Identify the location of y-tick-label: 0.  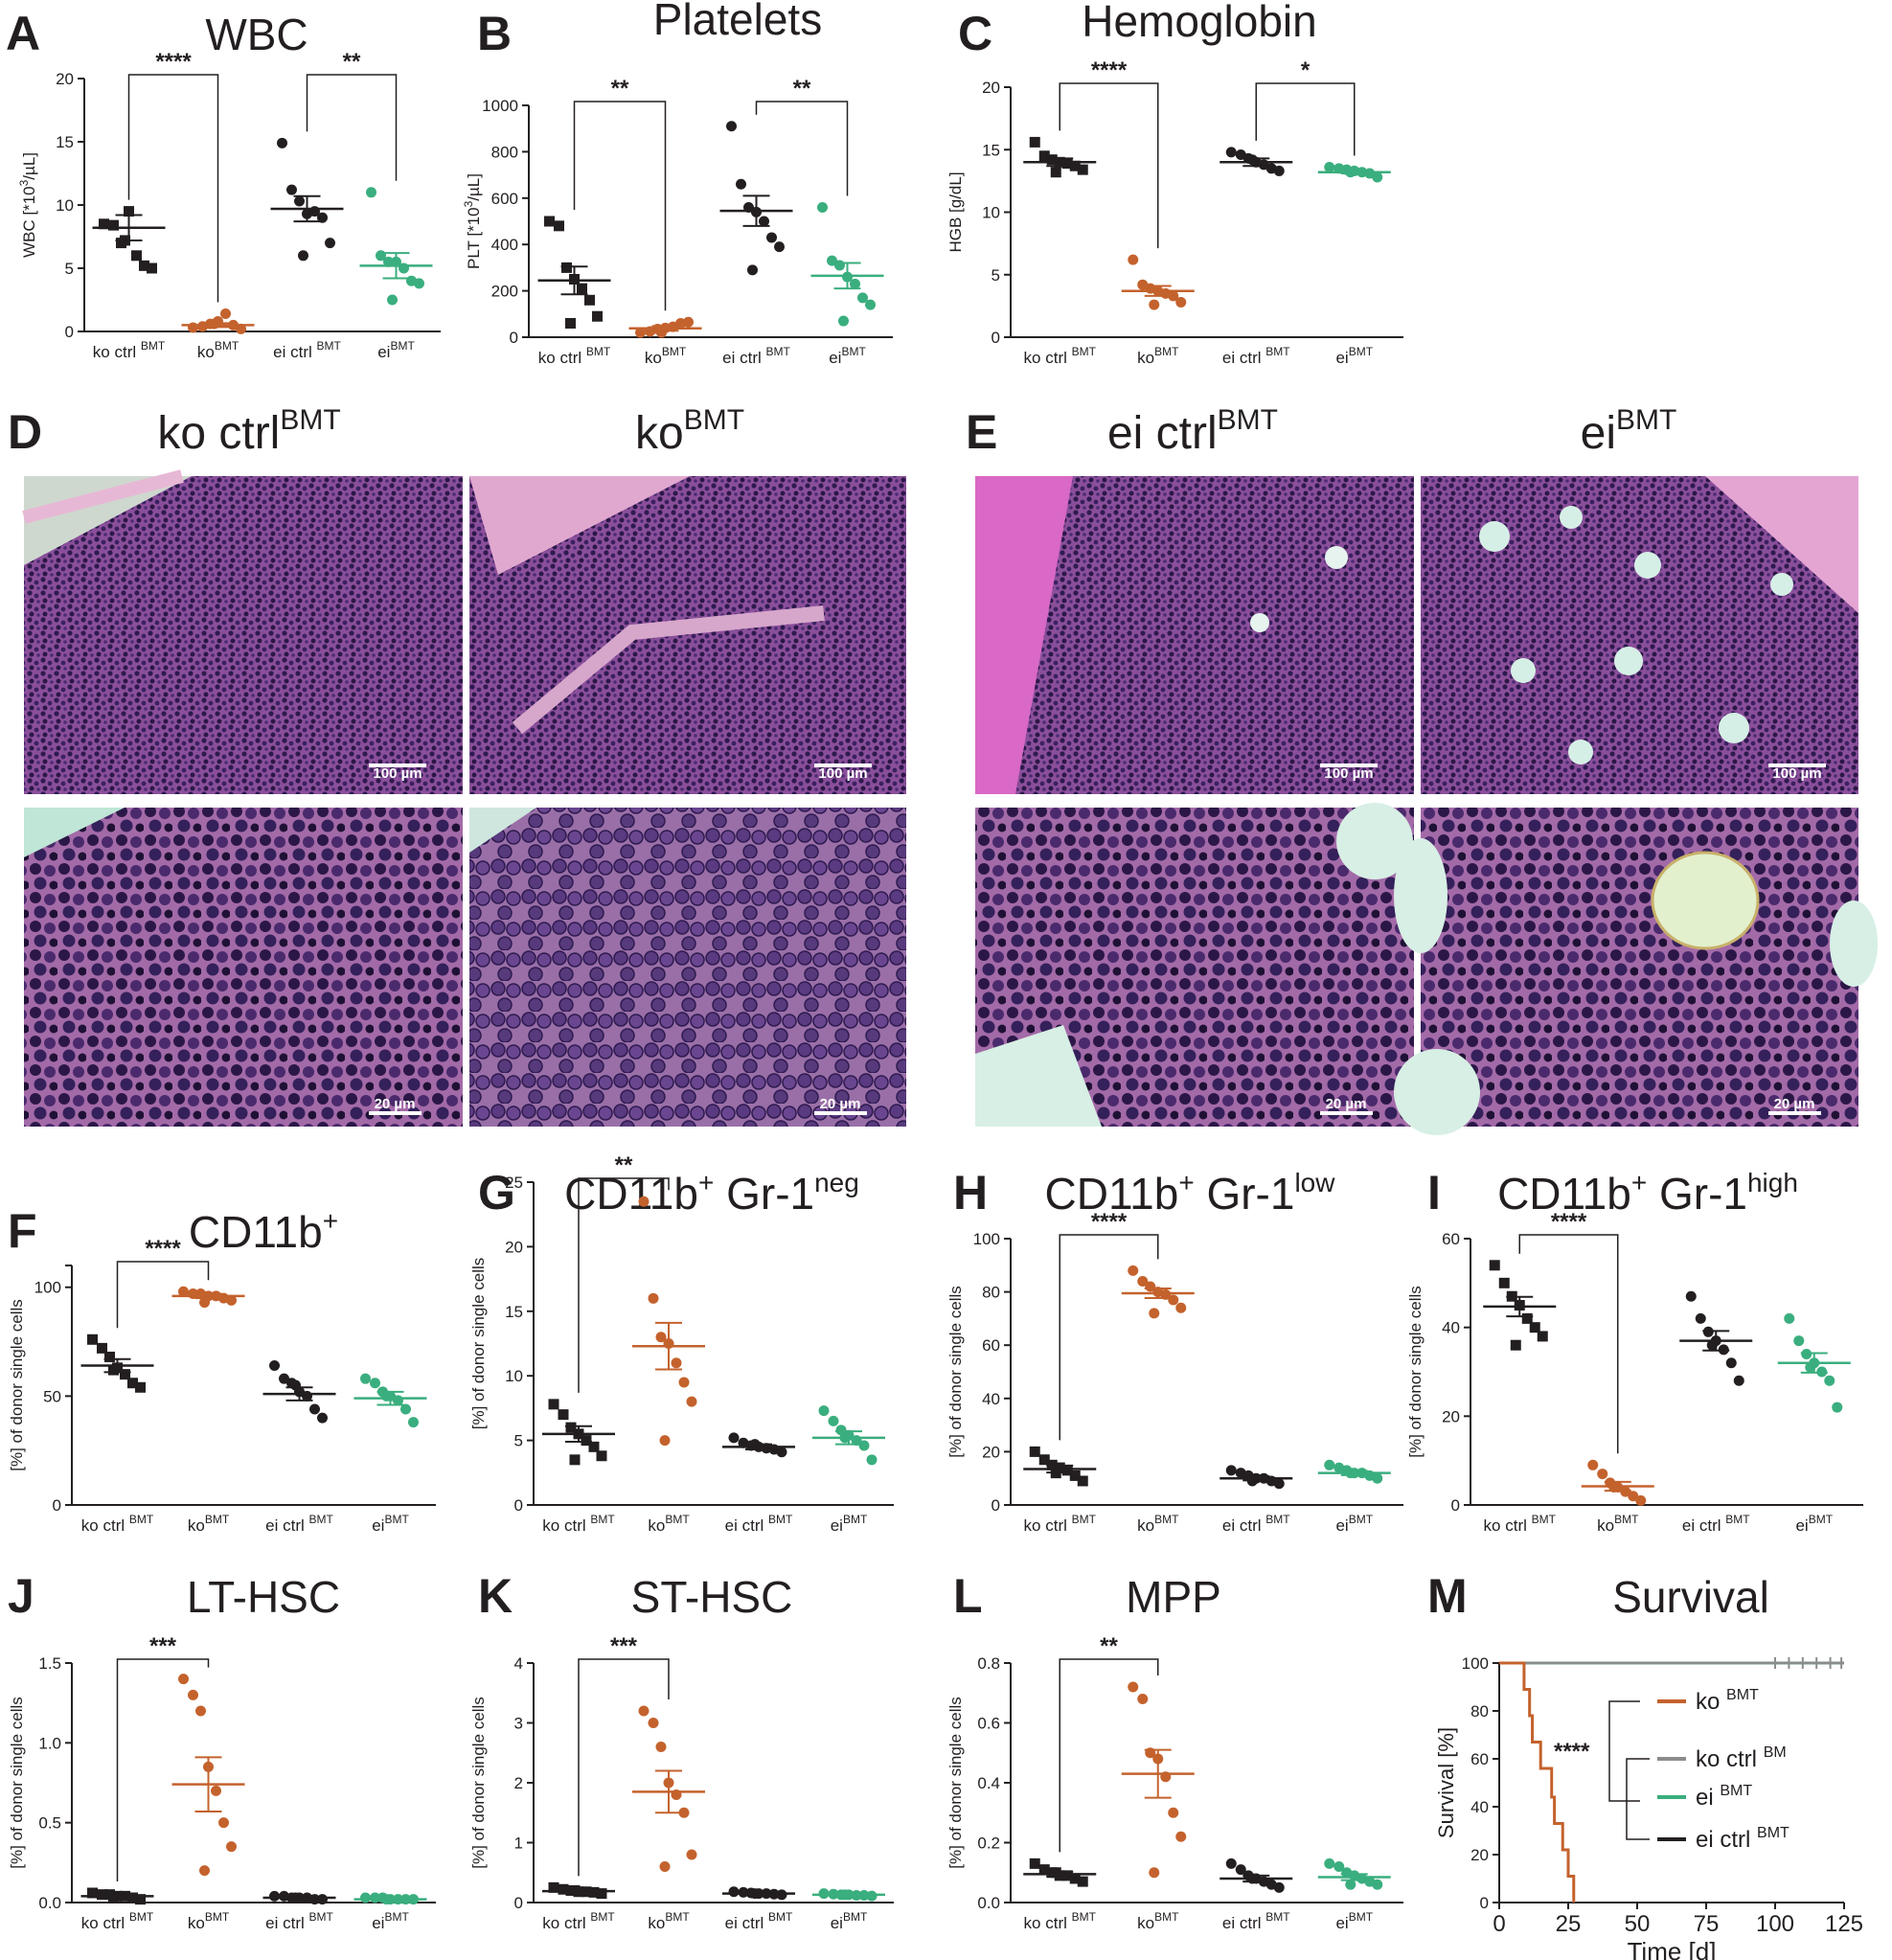
(996, 338).